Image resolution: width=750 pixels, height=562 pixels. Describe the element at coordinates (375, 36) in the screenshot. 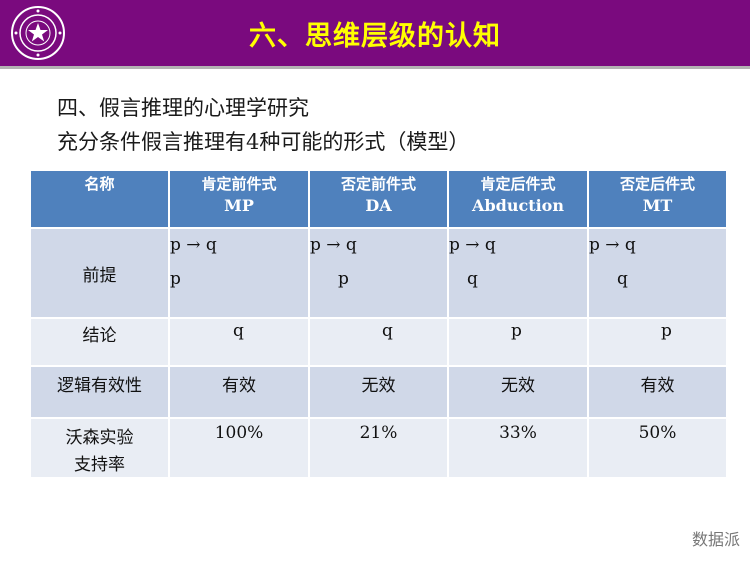

I see `page-title: 六、思维层级的认知` at that location.